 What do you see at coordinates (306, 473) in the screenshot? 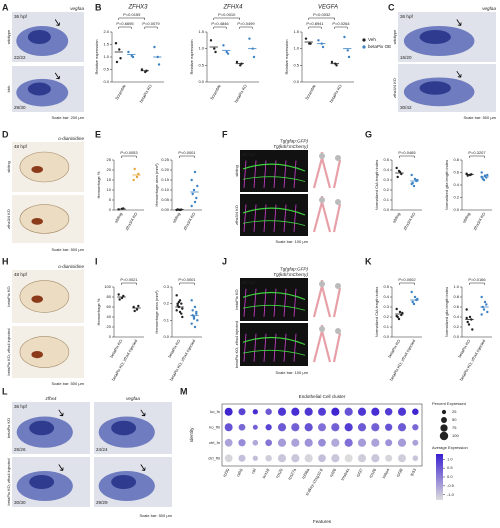
I see `feature-label: rpl36a` at bounding box center [306, 473].